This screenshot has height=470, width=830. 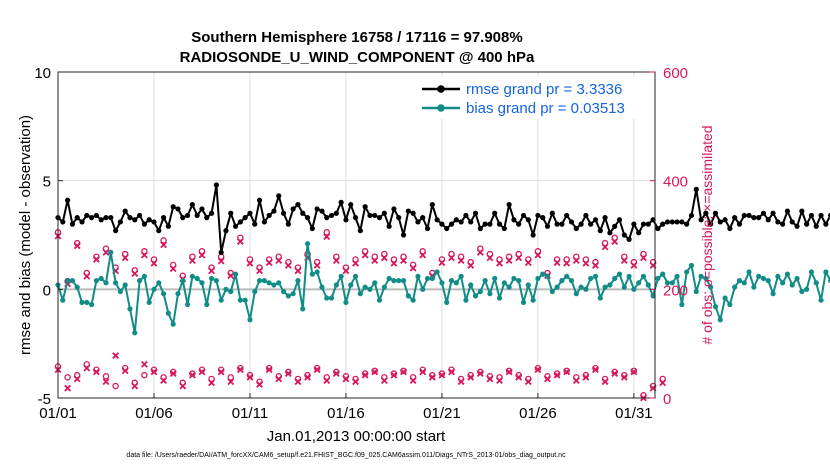 What do you see at coordinates (544, 89) in the screenshot?
I see `legend-rmse-label: rmse grand pr = 3.3336` at bounding box center [544, 89].